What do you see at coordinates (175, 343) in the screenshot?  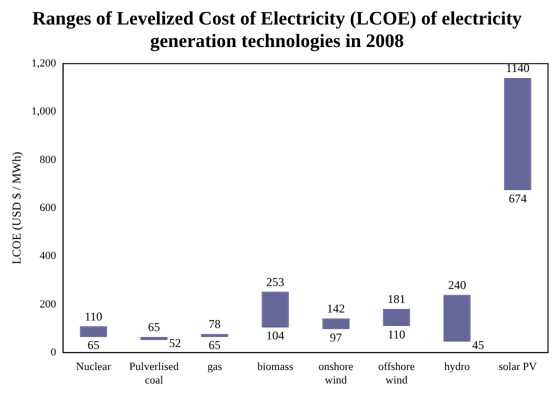 I see `annotation: 52` at bounding box center [175, 343].